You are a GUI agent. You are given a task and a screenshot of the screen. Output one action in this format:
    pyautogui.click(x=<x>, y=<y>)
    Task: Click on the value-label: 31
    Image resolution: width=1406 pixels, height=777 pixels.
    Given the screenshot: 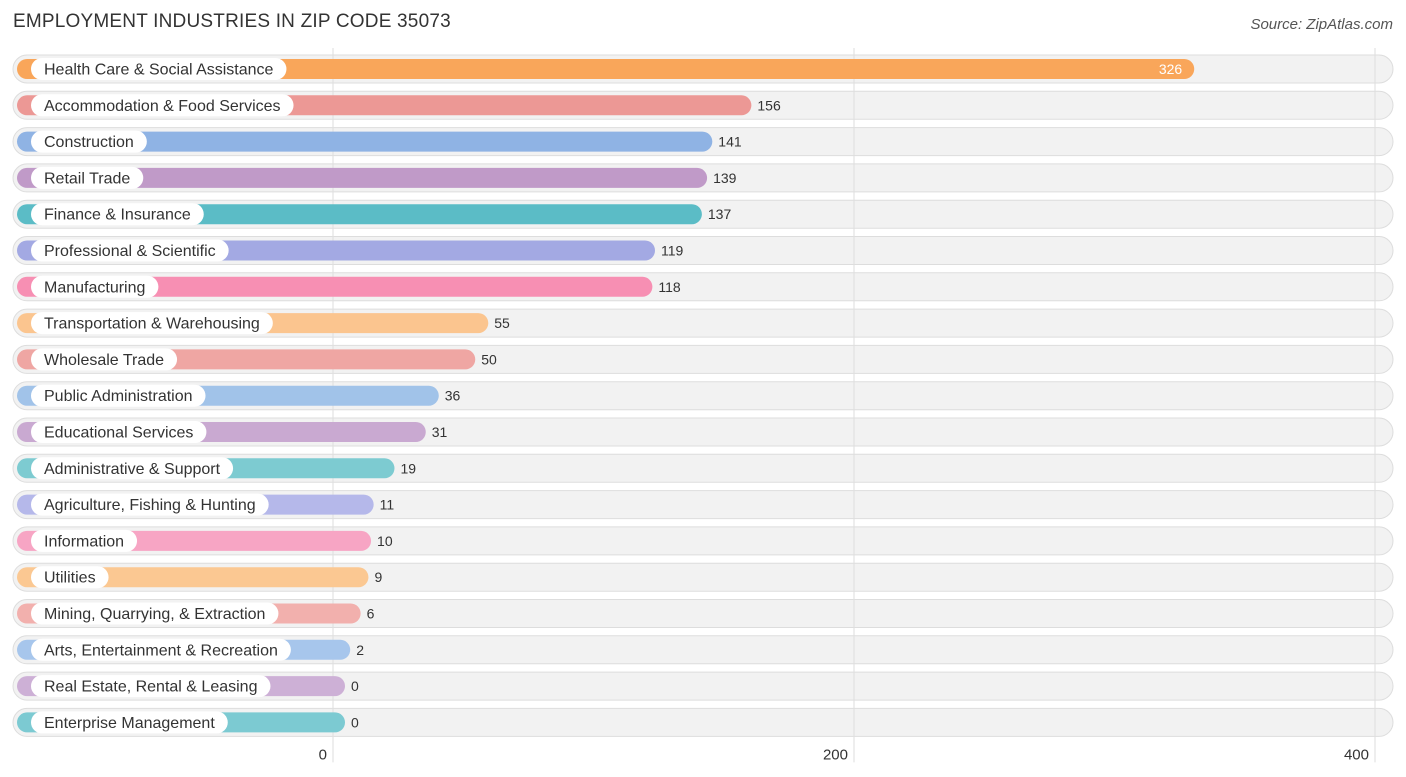 What is the action you would take?
    pyautogui.click(x=440, y=432)
    